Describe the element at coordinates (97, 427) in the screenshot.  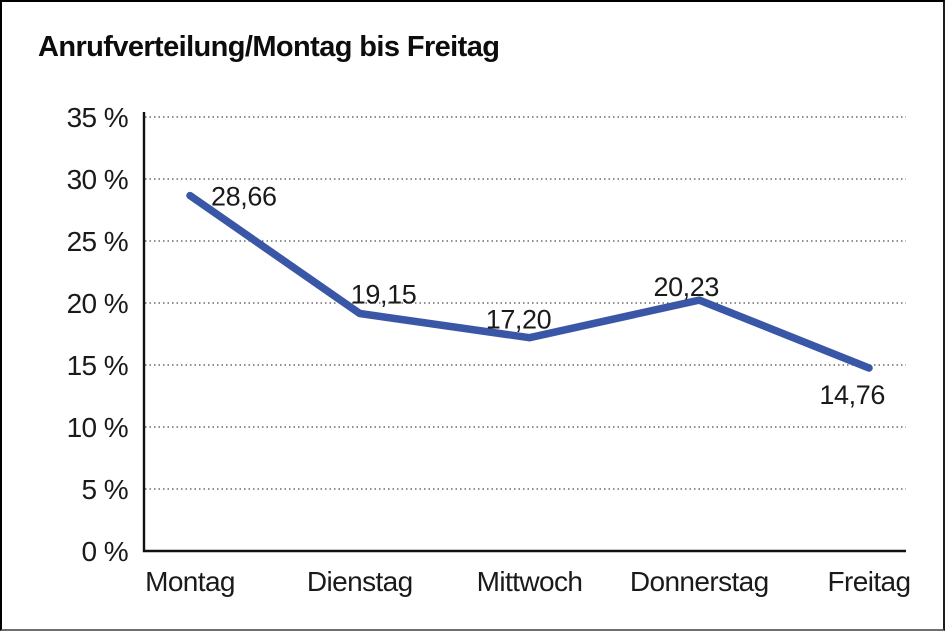
I see `y-axis-tick-label: 10 %` at that location.